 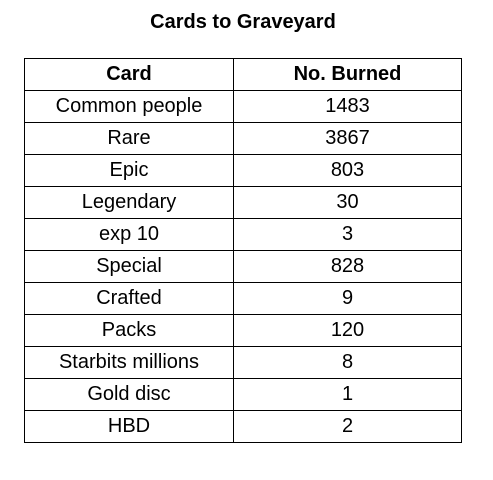 I want to click on card-cell: Gold disc, so click(x=129, y=394).